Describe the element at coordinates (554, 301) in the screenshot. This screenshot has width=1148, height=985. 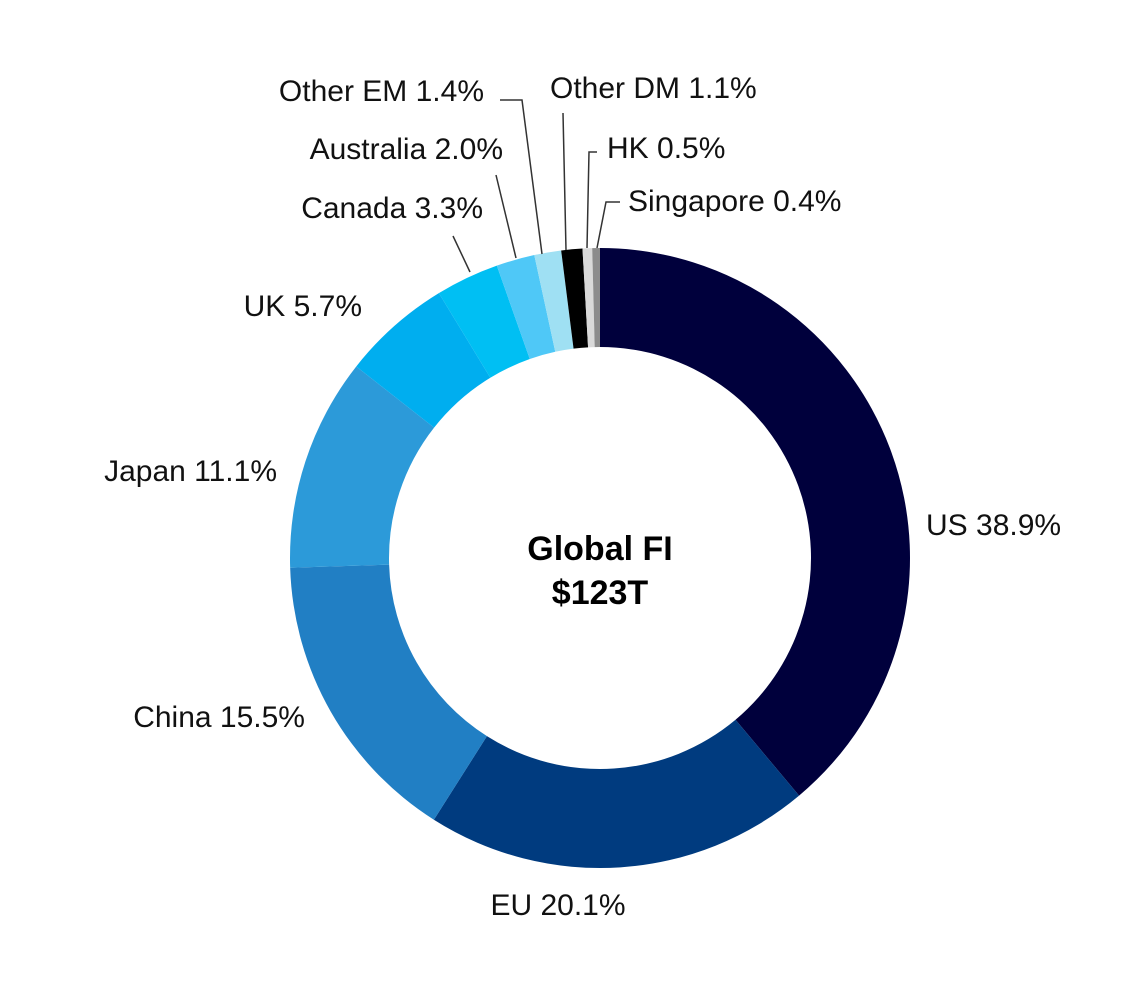
I see `slice-other-em` at that location.